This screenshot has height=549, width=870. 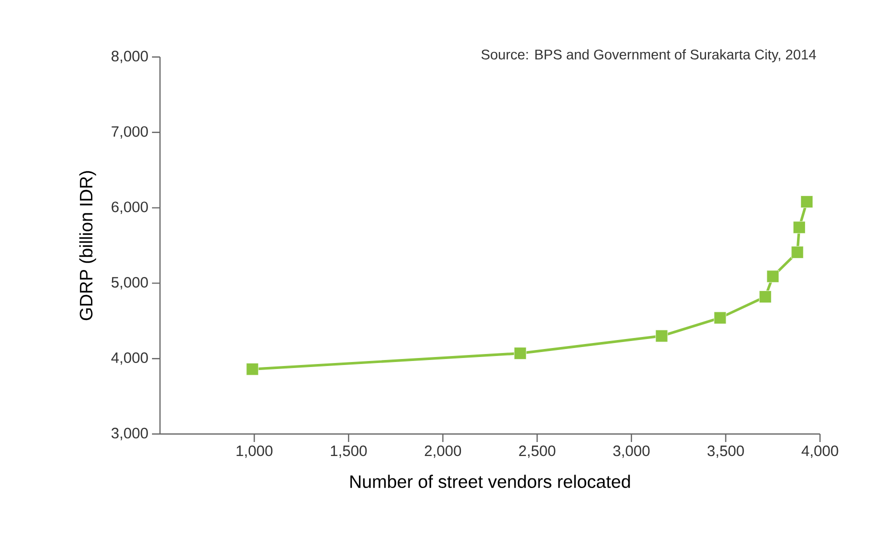 I want to click on y-tick-label: 4,000, so click(x=129, y=358).